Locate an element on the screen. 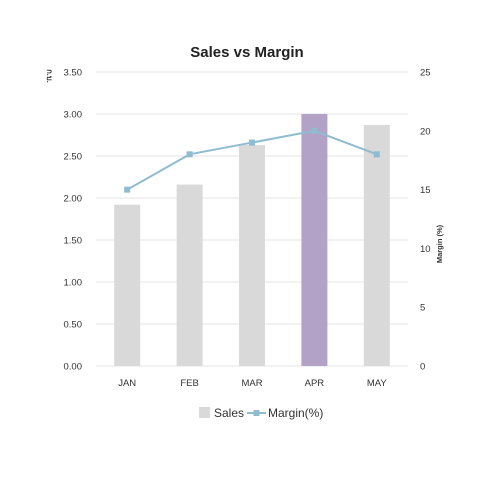 The width and height of the screenshot is (480, 480). line-series is located at coordinates (252, 160).